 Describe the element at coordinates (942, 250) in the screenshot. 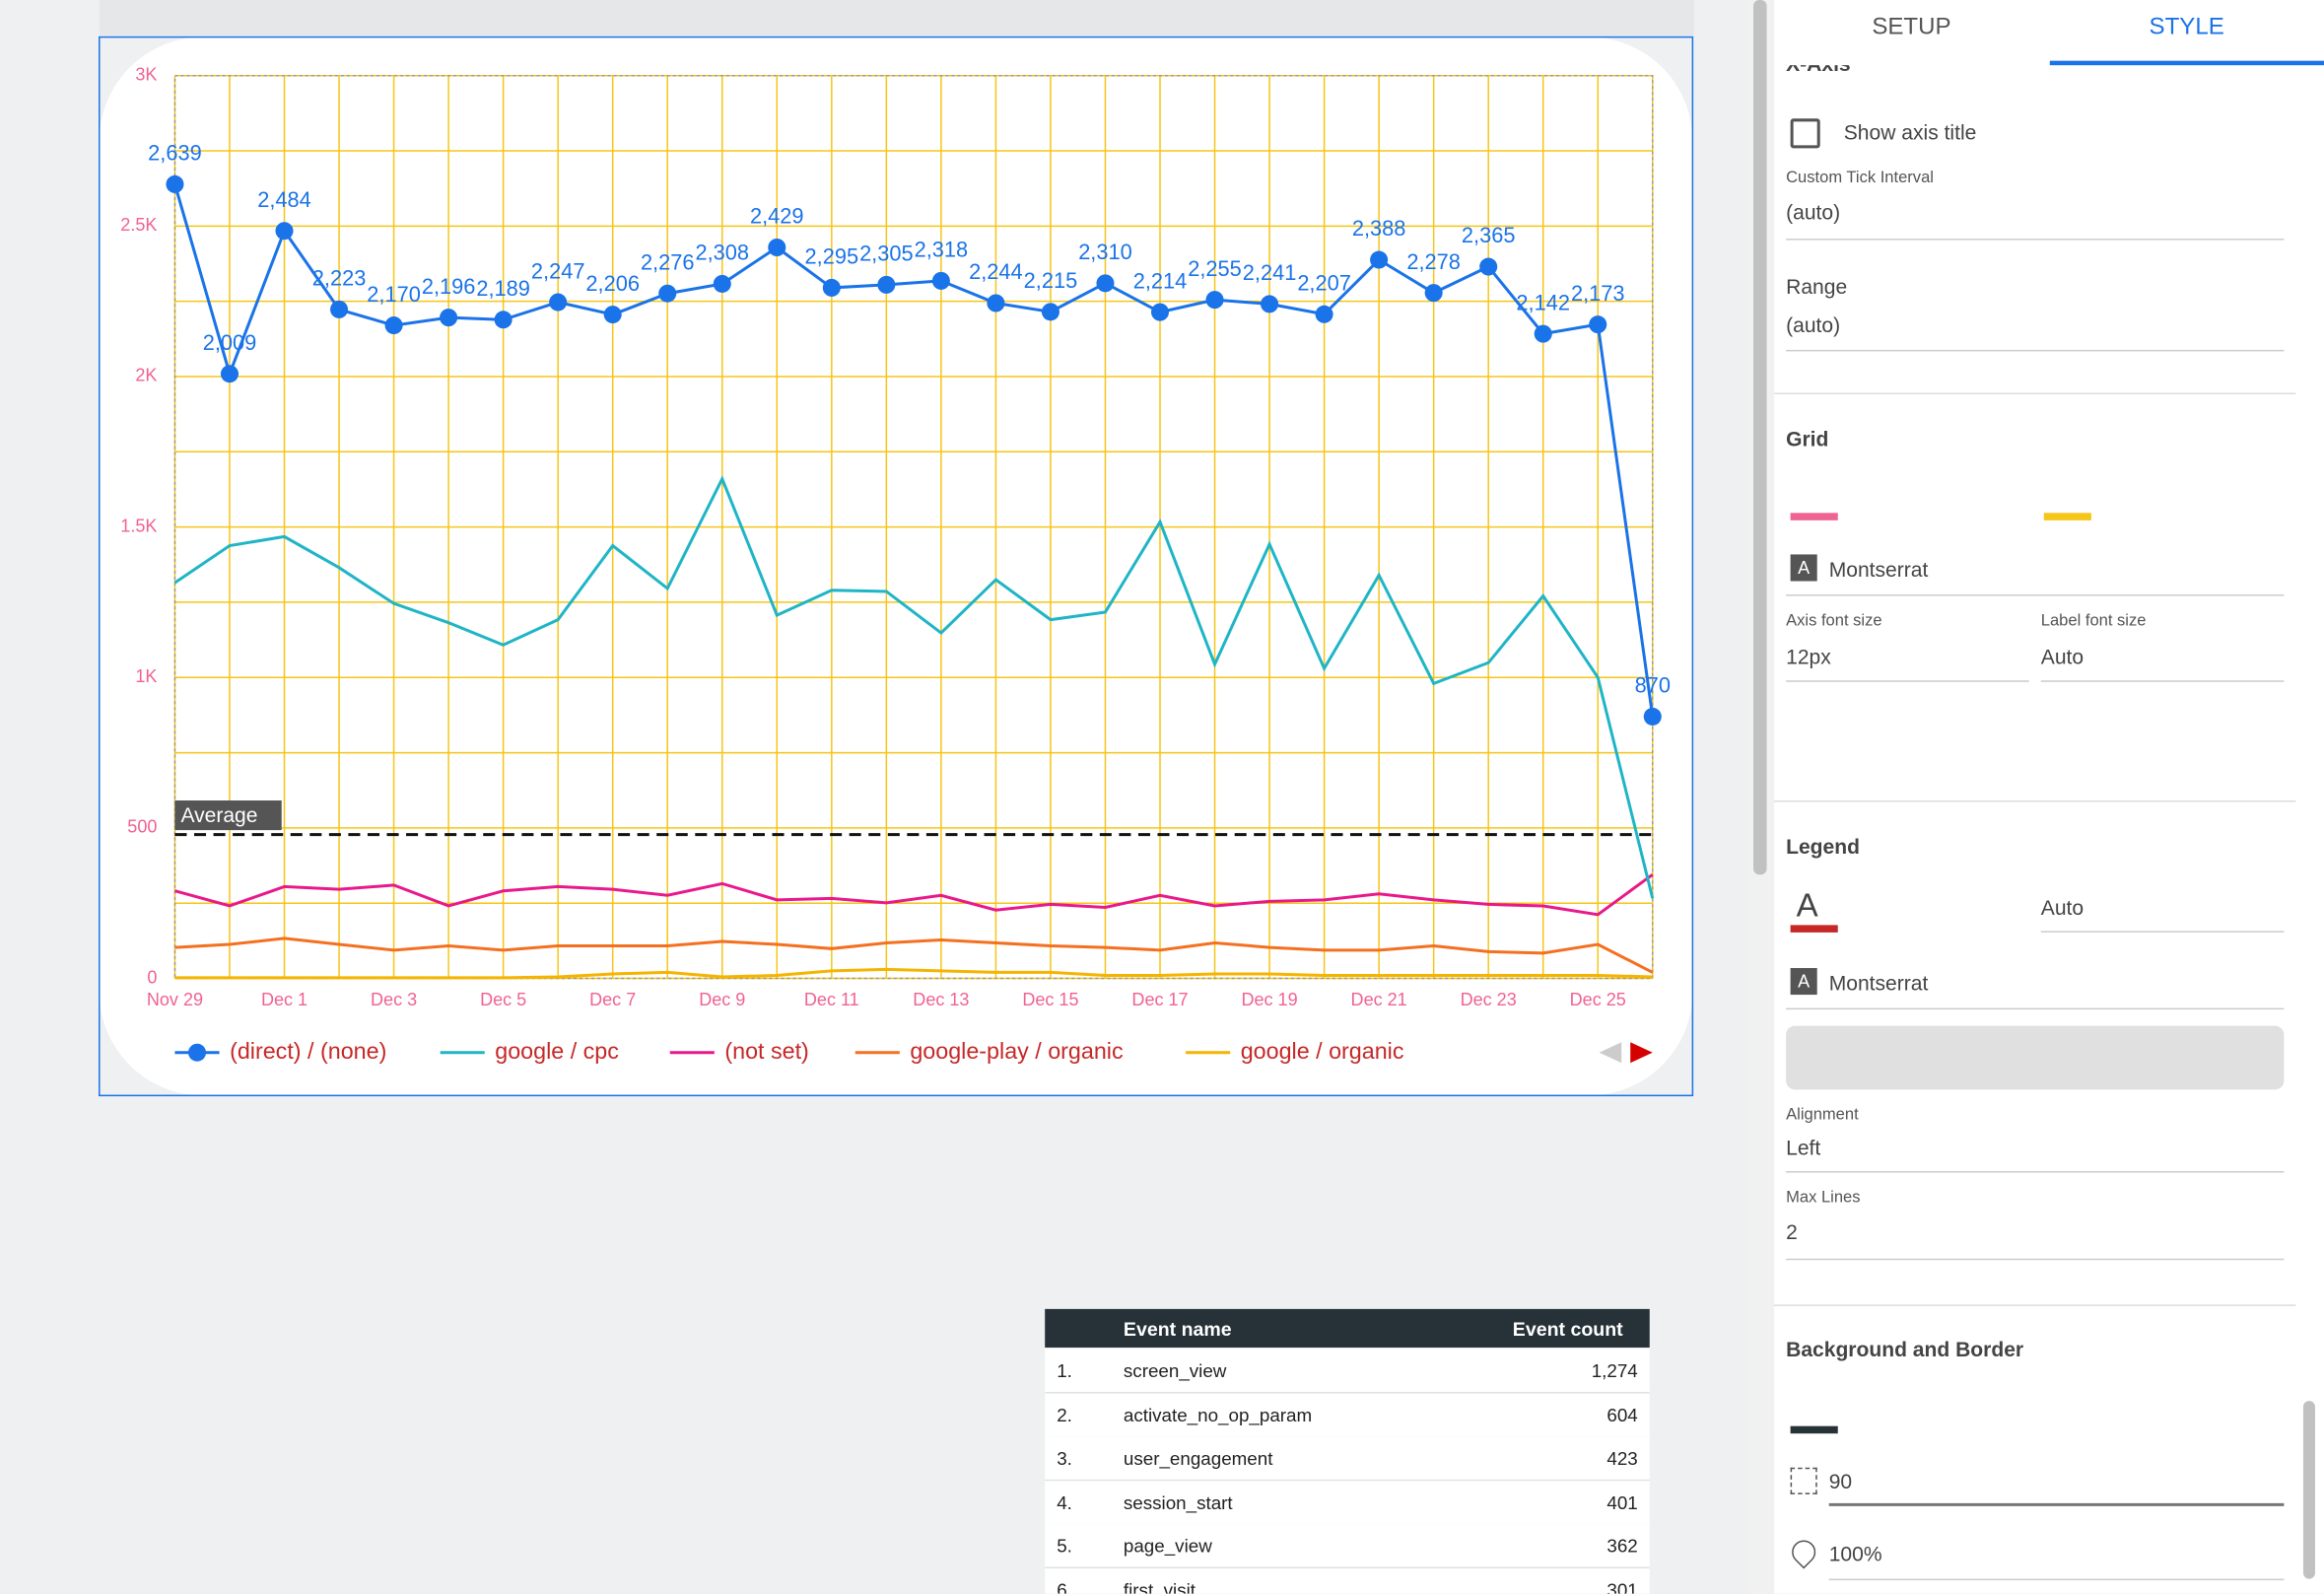

I see `data-label: 2,318` at that location.